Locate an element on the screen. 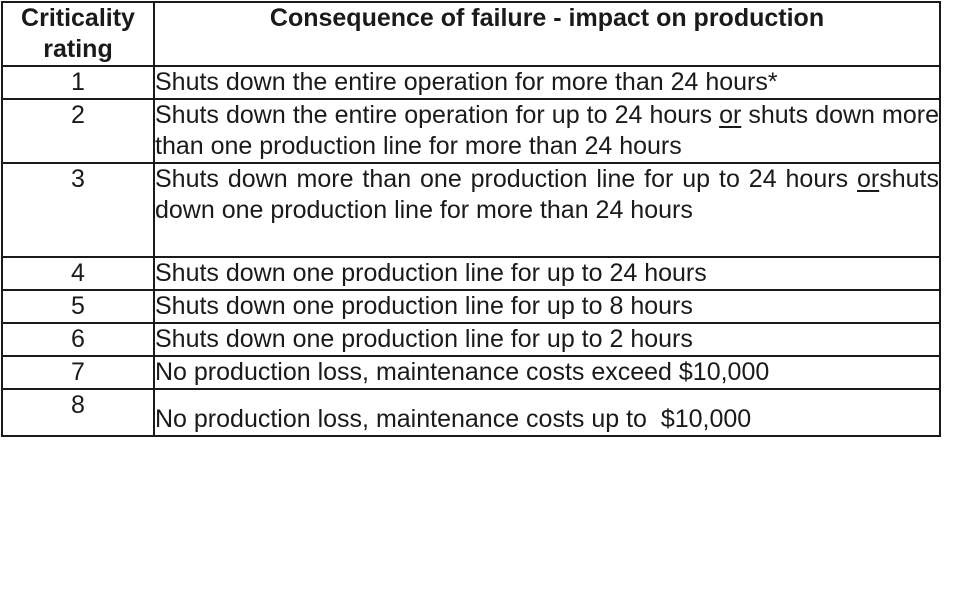 This screenshot has height=597, width=976. rating-cell: 5 is located at coordinates (78, 306).